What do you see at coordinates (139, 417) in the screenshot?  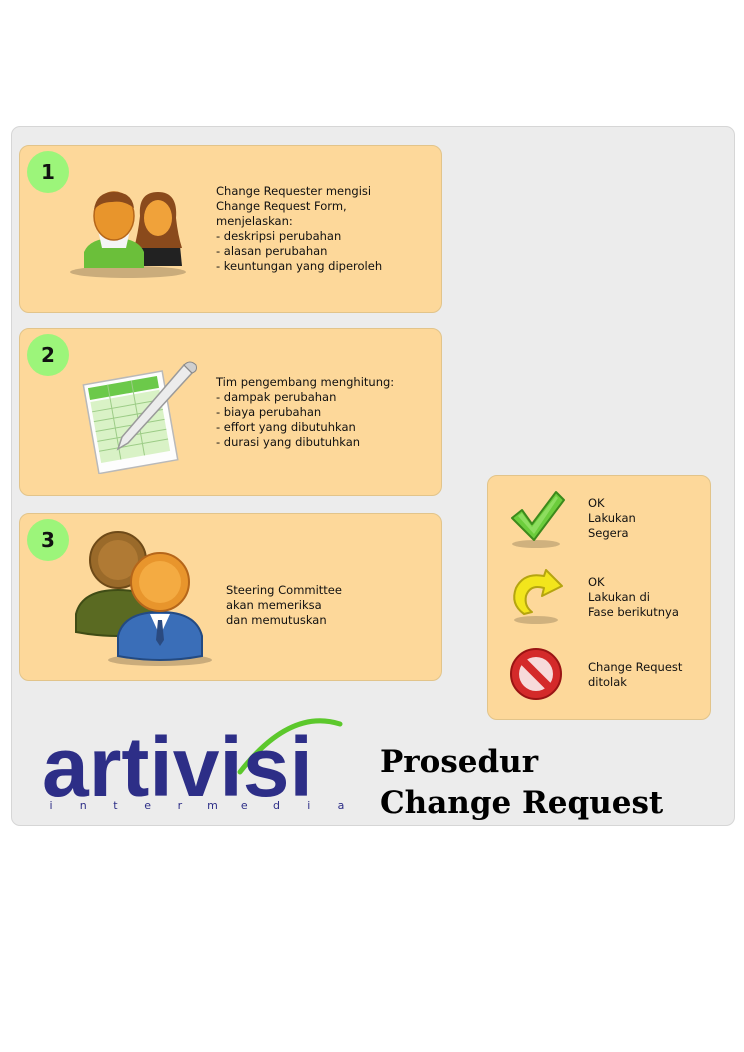 I see `spreadsheet-pen-icon` at bounding box center [139, 417].